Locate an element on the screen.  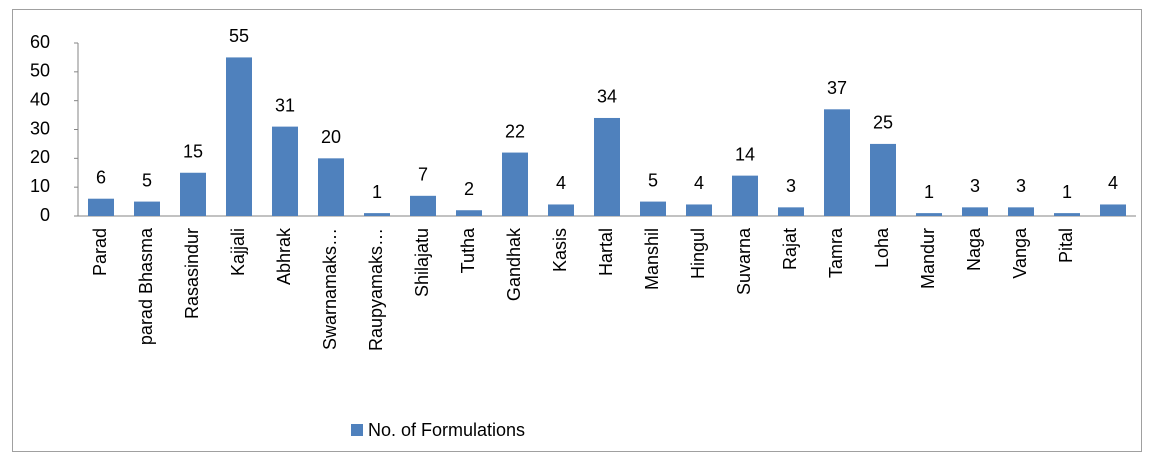
y-tick-label: 20 is located at coordinates (40, 157).